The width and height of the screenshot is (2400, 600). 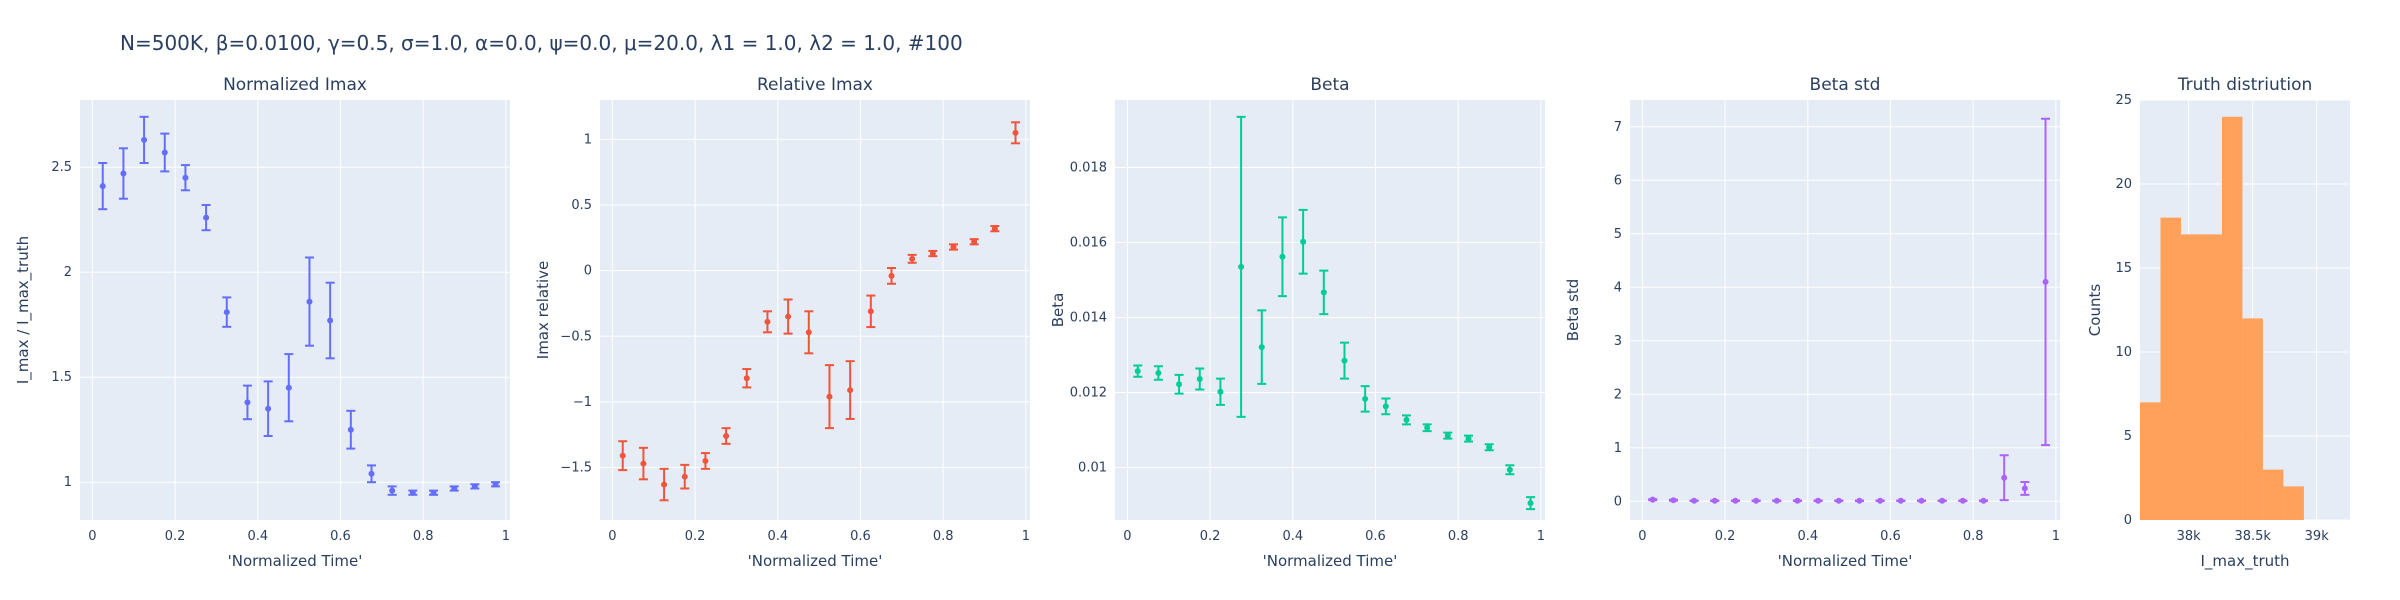 What do you see at coordinates (695, 536) in the screenshot?
I see `x-tick-label: 0.2` at bounding box center [695, 536].